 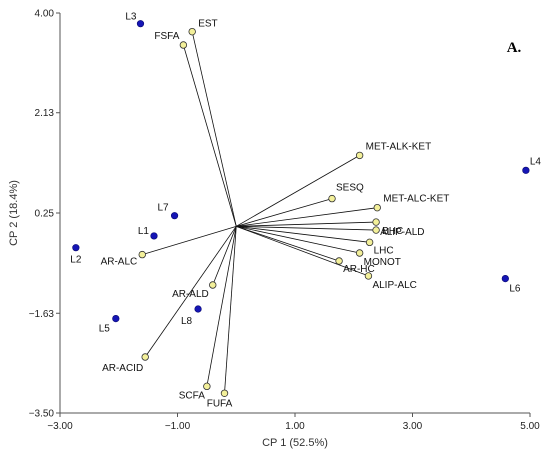 I want to click on x-tick-label: −1.00, so click(x=178, y=426).